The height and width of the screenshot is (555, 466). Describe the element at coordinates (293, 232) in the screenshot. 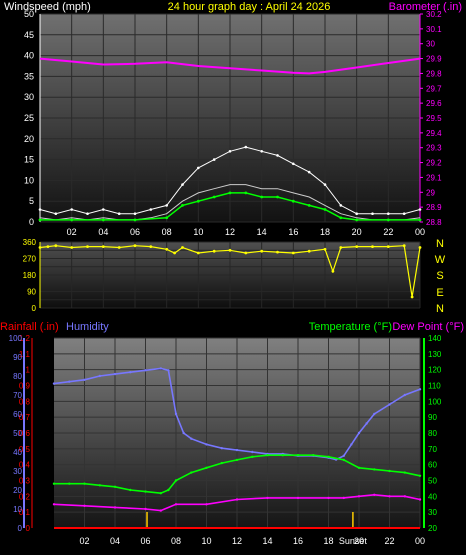

I see `wind-x-tick: 16` at that location.